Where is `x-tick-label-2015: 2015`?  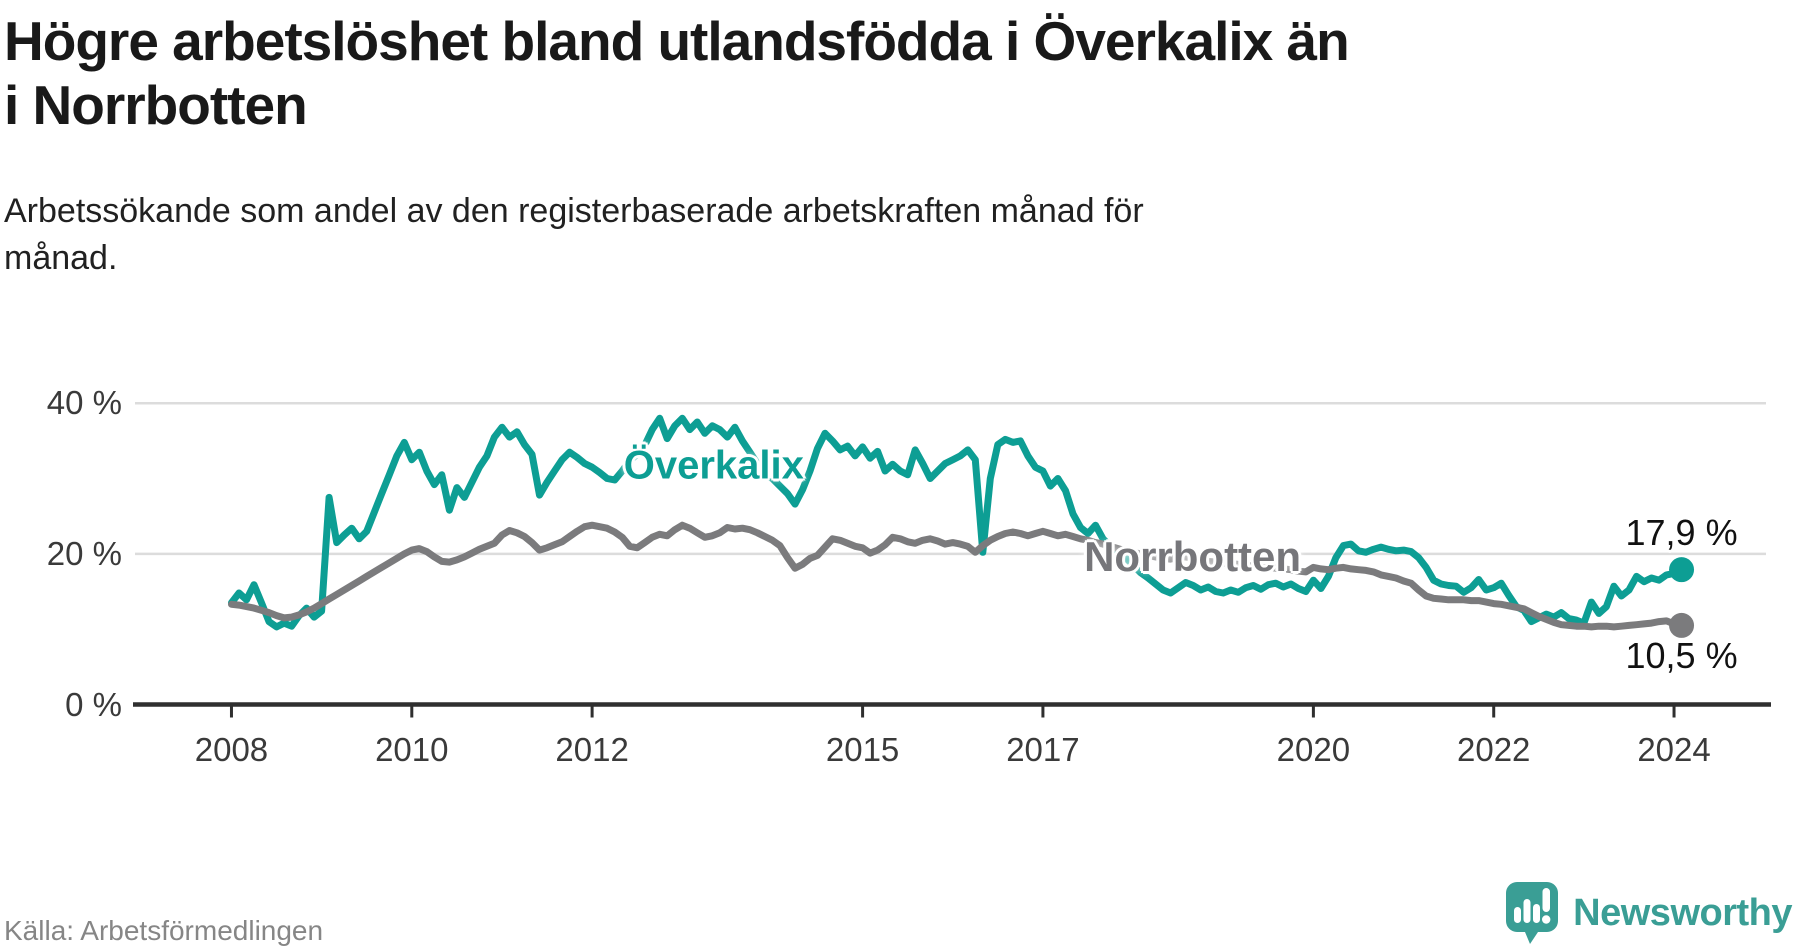 x-tick-label-2015: 2015 is located at coordinates (862, 749).